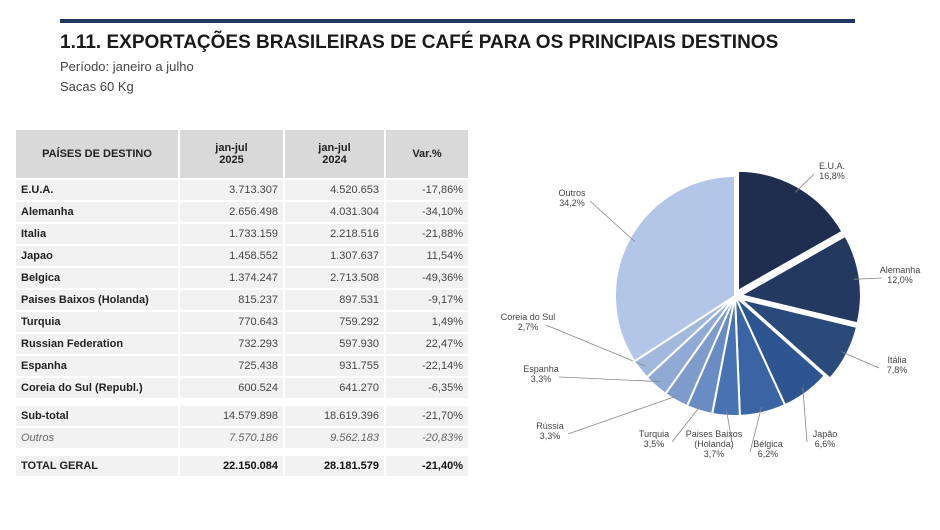  Describe the element at coordinates (790, 231) in the screenshot. I see `pie-slice-e-u-a-` at that location.